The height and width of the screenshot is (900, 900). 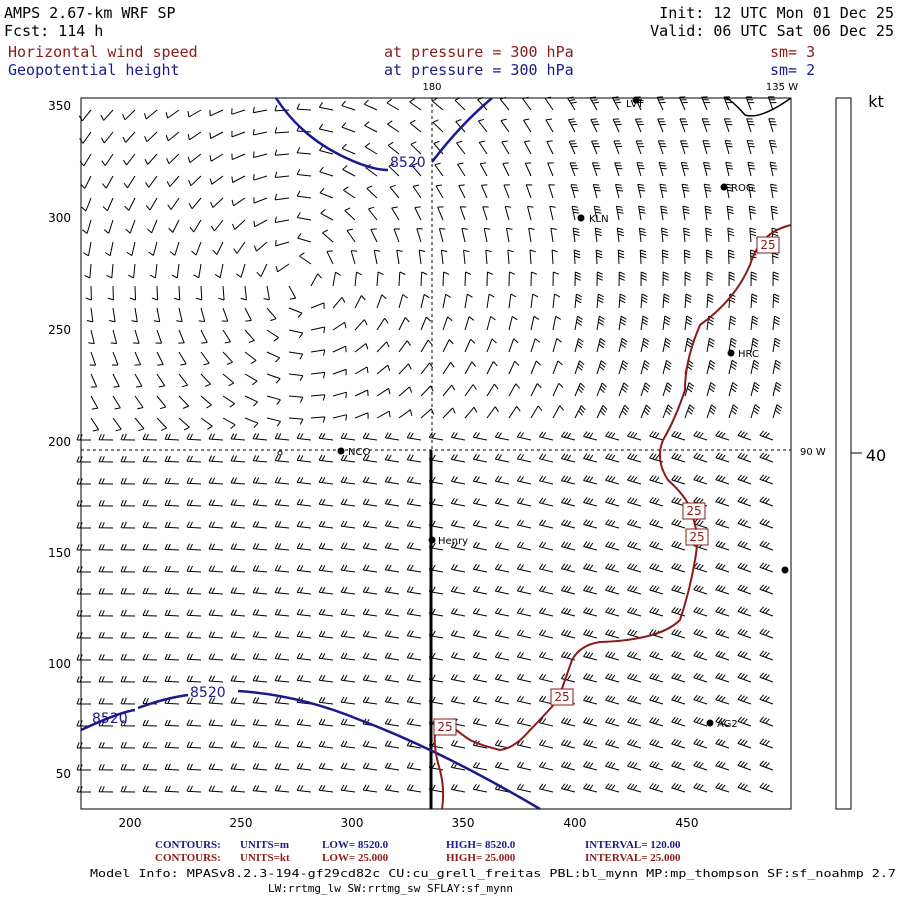 What do you see at coordinates (53, 31) in the screenshot?
I see `forecast-hour: Fcst: 114 h` at bounding box center [53, 31].